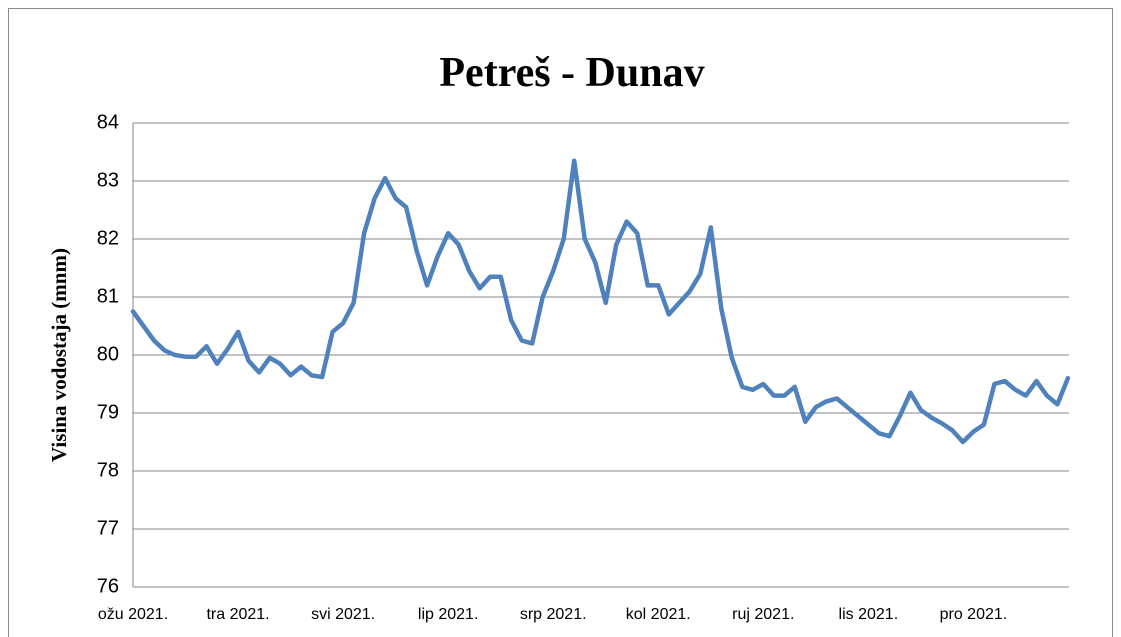 The height and width of the screenshot is (637, 1121). What do you see at coordinates (108, 470) in the screenshot?
I see `y-tick-label: 78` at bounding box center [108, 470].